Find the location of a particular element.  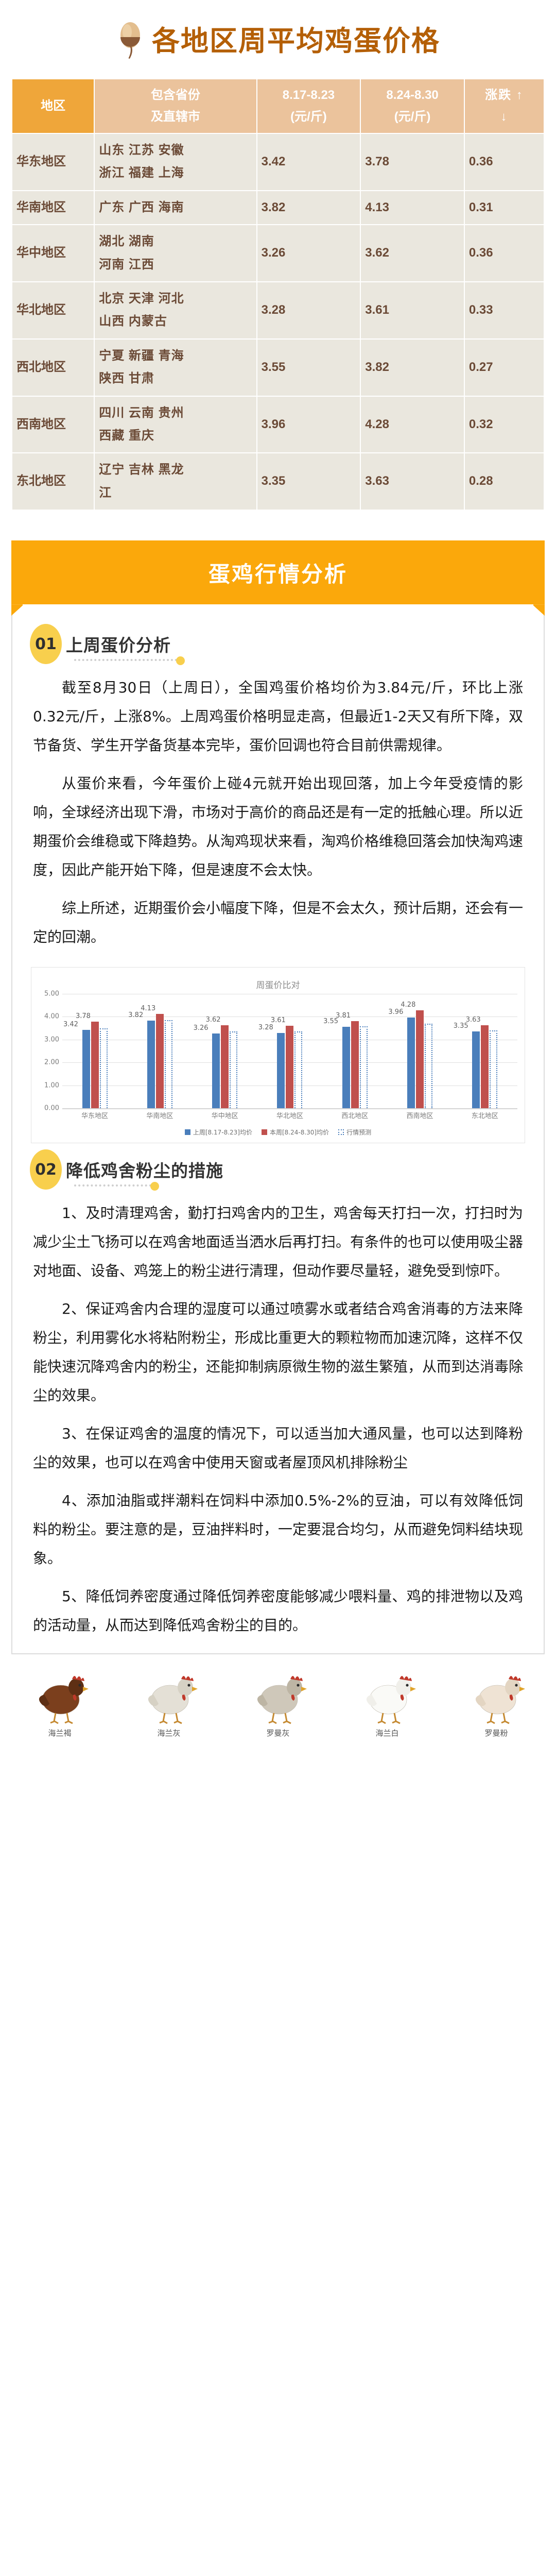

chart-bar-group: 3.42 3.78 is located at coordinates (94, 1051).